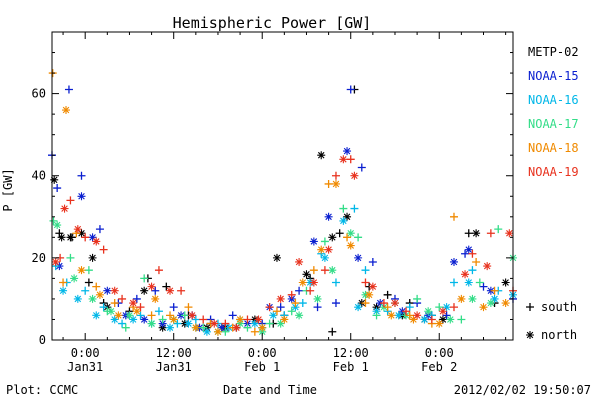  What do you see at coordinates (522, 390) in the screenshot?
I see `footer-right: 2012/02/02 19:50:07` at bounding box center [522, 390].